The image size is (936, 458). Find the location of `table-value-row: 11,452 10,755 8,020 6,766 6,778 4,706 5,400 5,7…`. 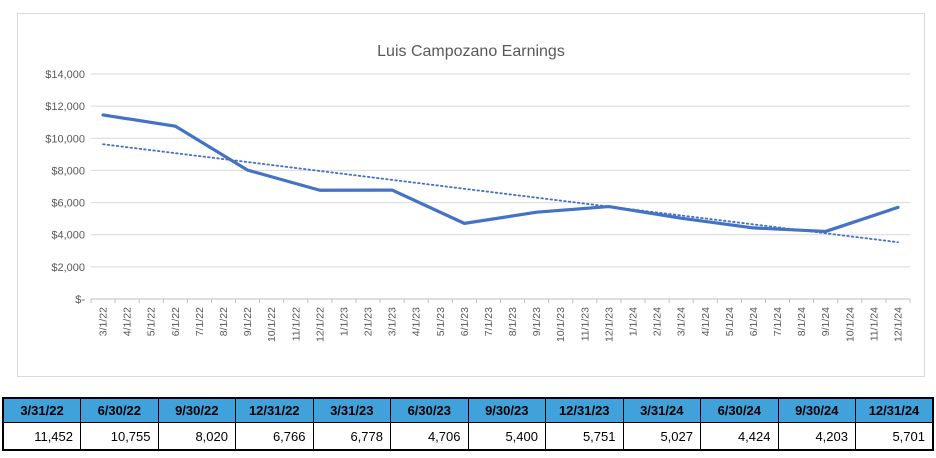

table-value-row: 11,452 10,755 8,020 6,766 6,778 4,706 5,400 5,7… is located at coordinates (468, 436).